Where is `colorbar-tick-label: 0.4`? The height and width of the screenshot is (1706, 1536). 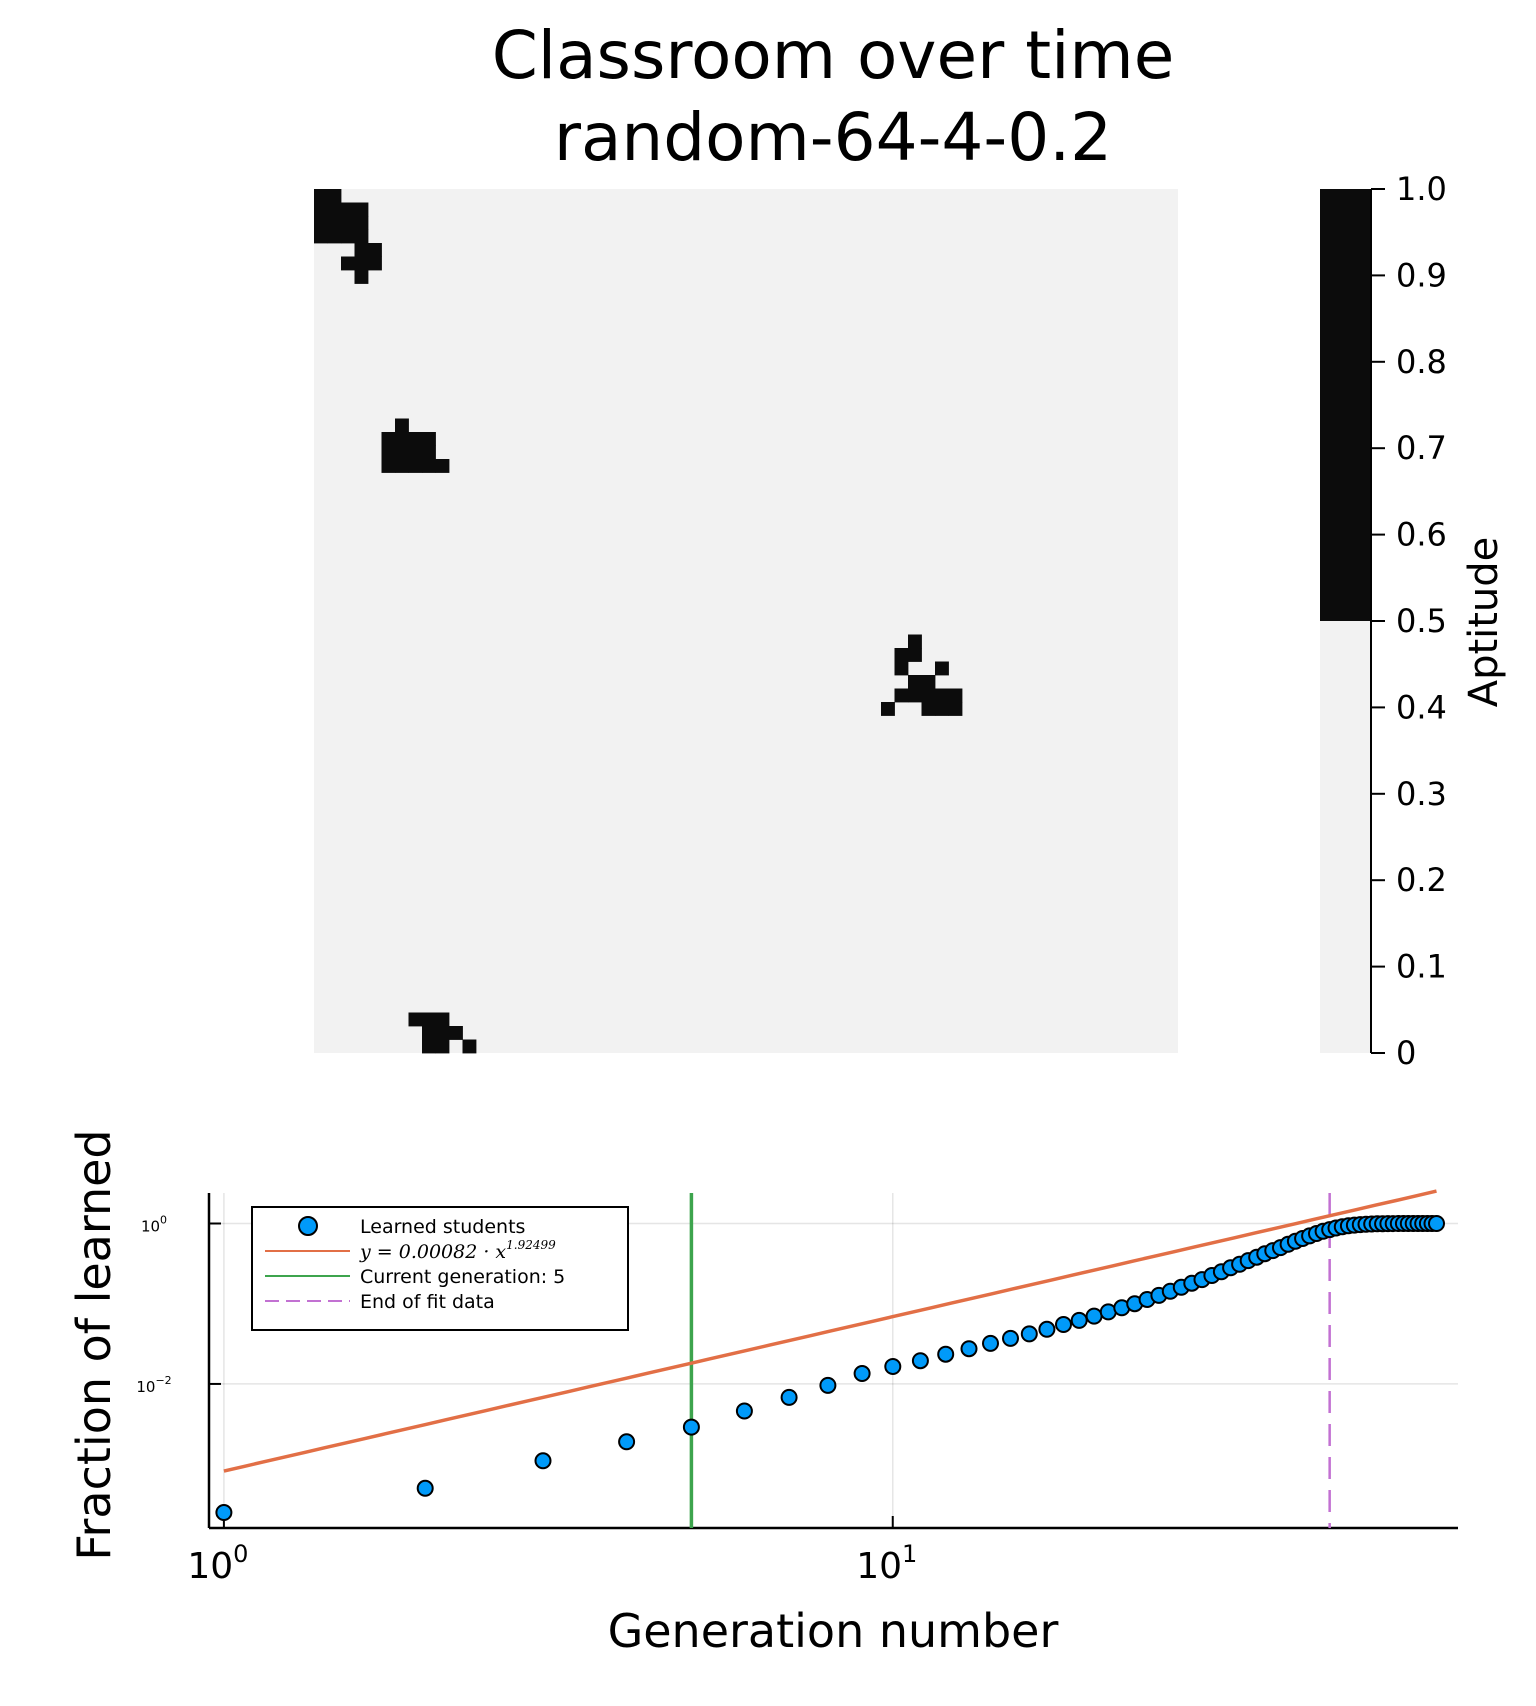 colorbar-tick-label: 0.4 is located at coordinates (1421, 707).